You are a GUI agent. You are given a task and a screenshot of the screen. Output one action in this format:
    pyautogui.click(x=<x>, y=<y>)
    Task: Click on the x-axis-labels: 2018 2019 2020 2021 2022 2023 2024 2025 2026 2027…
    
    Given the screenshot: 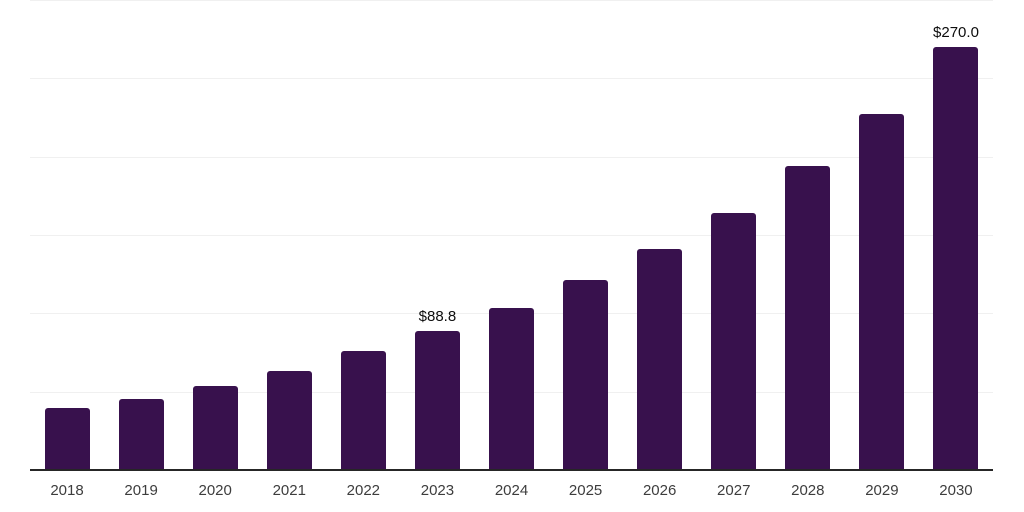 What is the action you would take?
    pyautogui.click(x=511, y=491)
    